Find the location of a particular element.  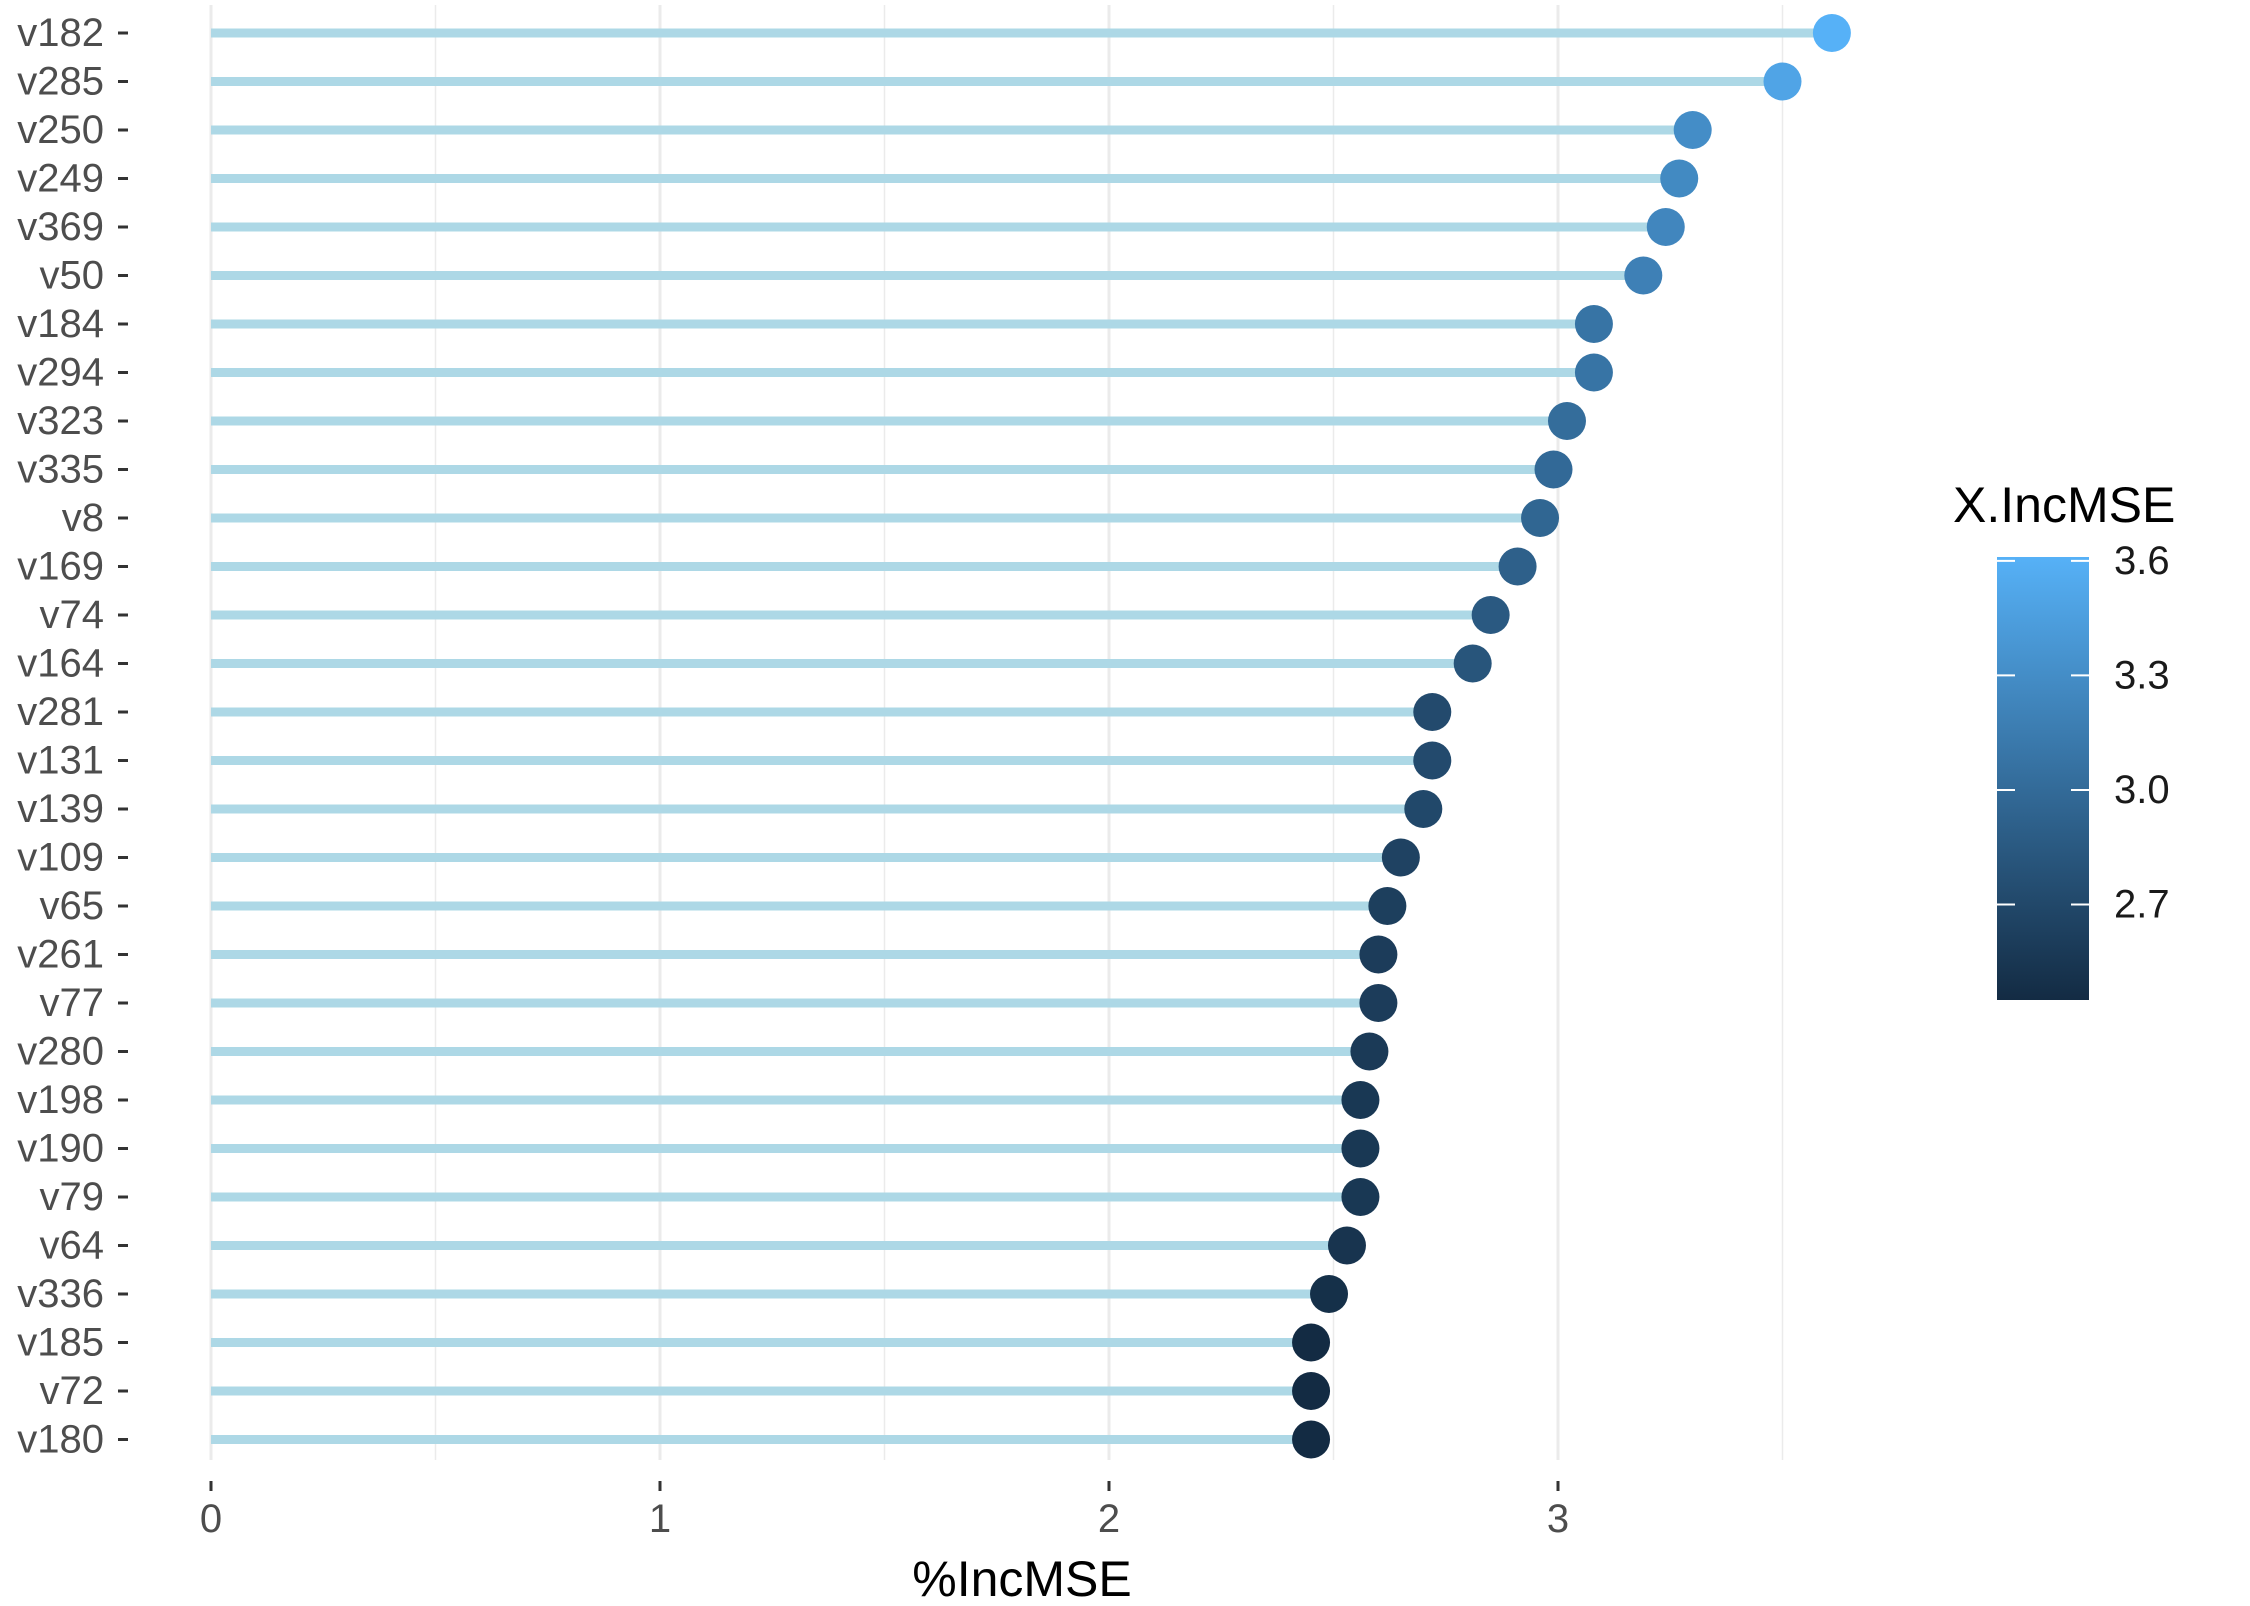

x-axis-title: %IncMSE is located at coordinates (1022, 1578).